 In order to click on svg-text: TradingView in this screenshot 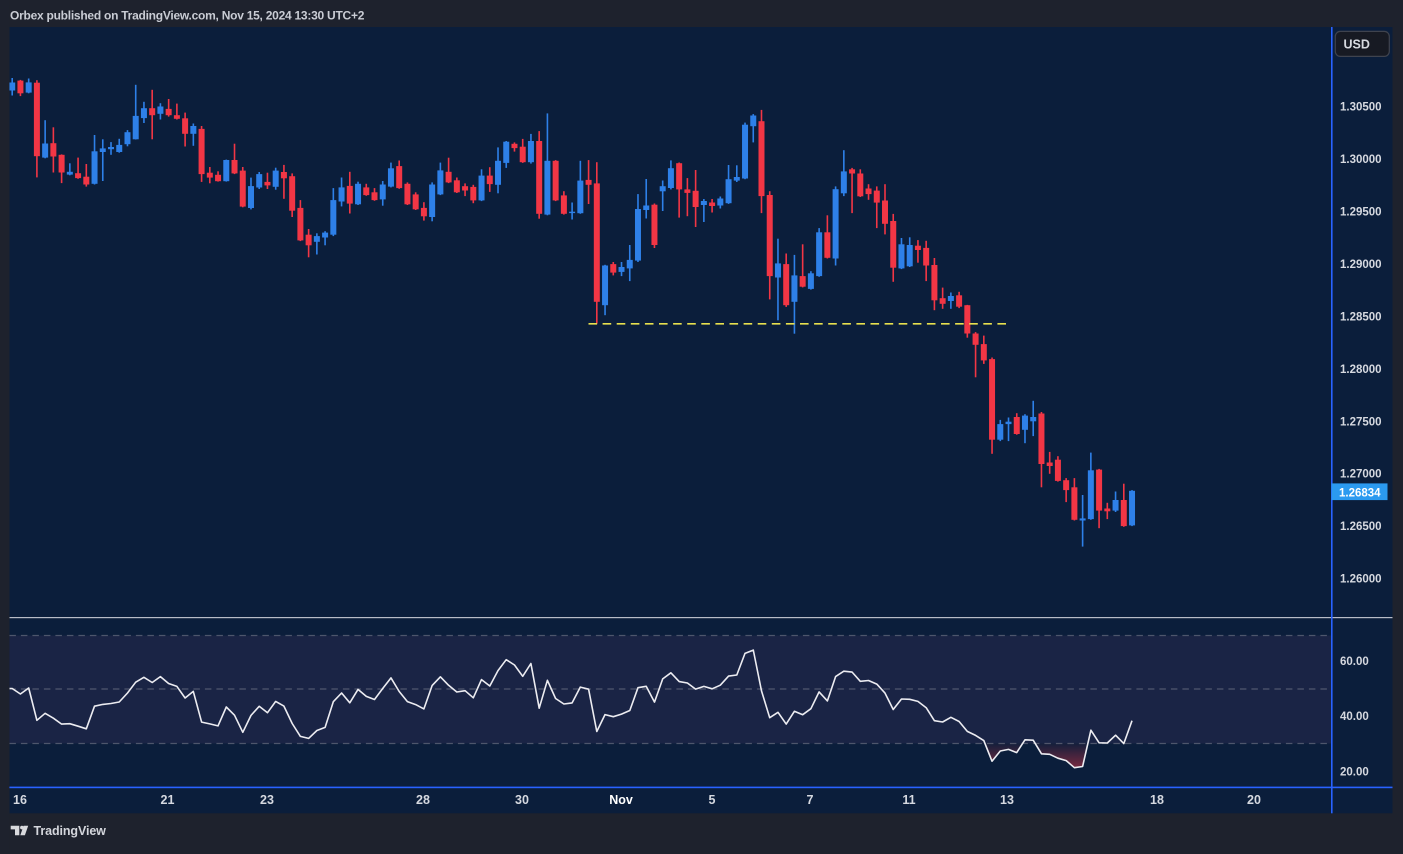, I will do `click(70, 831)`.